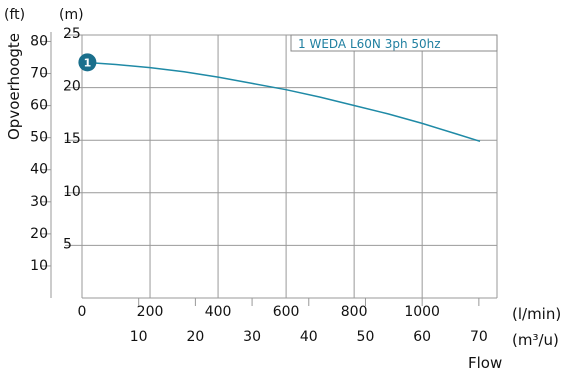 The height and width of the screenshot is (373, 566). Describe the element at coordinates (536, 314) in the screenshot. I see `unit-label-lmin: (l/min)` at that location.